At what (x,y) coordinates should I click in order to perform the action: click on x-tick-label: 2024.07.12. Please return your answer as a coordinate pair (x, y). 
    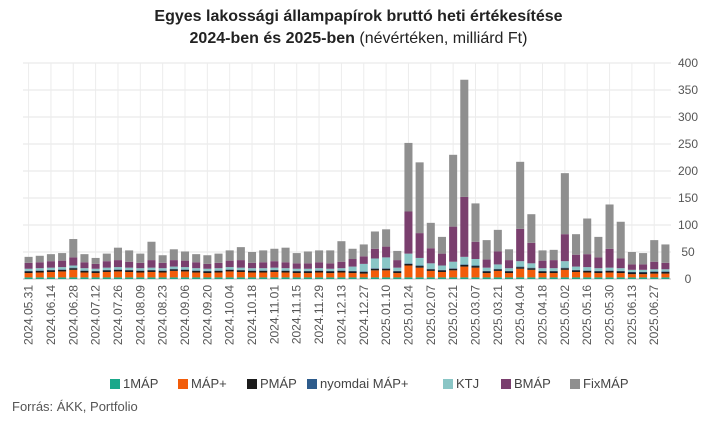
    Looking at the image, I should click on (96, 315).